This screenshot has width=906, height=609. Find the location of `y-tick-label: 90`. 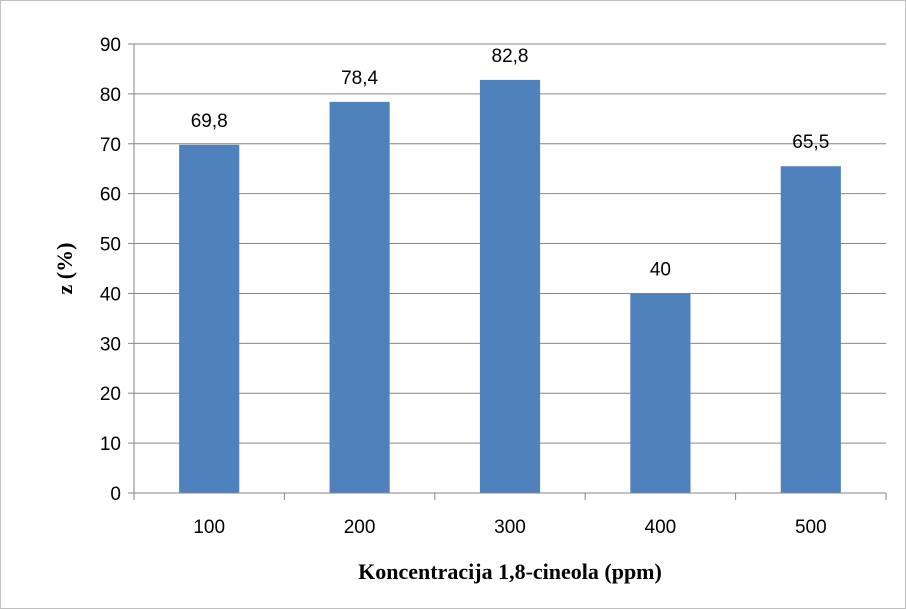

y-tick-label: 90 is located at coordinates (110, 45).